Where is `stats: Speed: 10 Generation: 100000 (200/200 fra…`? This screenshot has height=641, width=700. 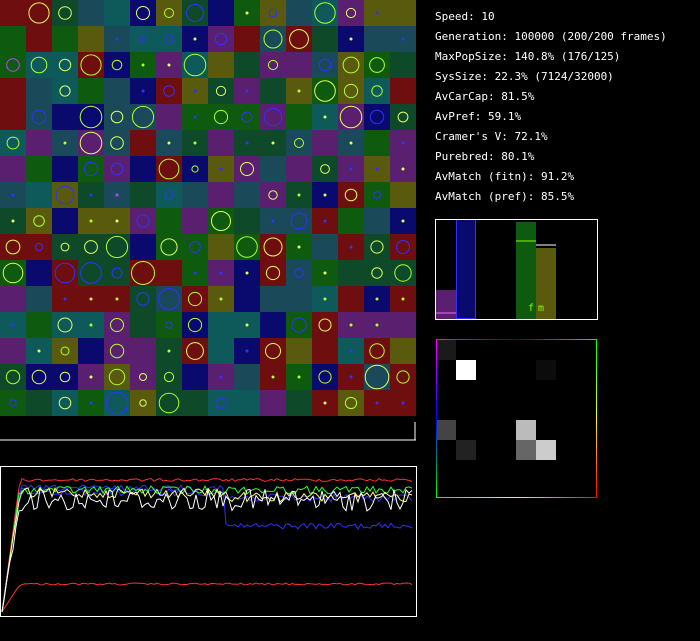
stats: Speed: 10 Generation: 100000 (200/200 fra… is located at coordinates (551, 106).